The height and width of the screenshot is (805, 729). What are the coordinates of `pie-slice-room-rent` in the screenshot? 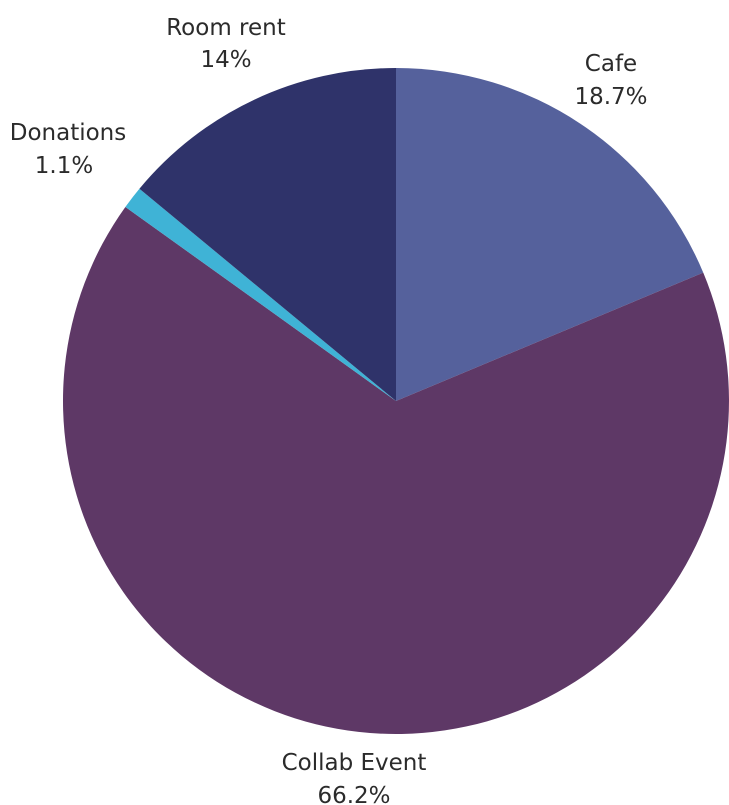 It's located at (268, 234).